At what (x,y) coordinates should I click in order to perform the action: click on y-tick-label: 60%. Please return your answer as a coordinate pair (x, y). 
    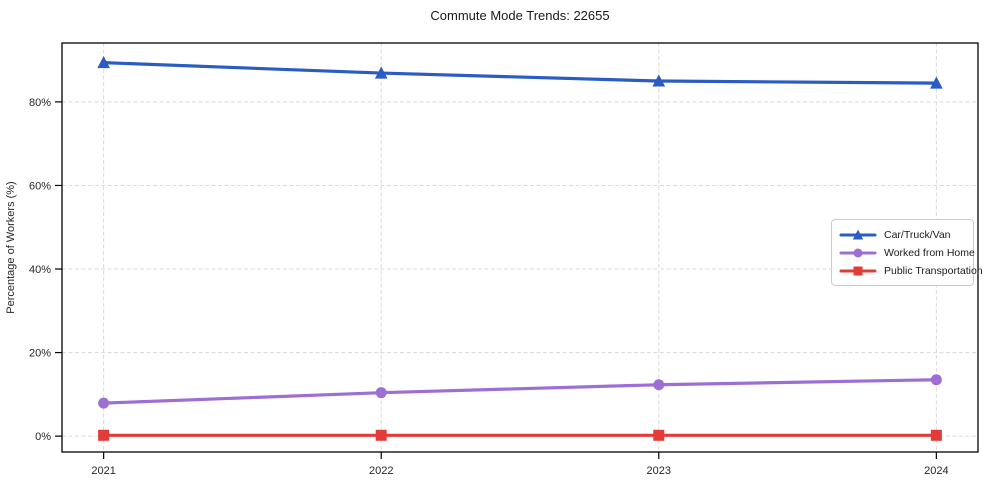
    Looking at the image, I should click on (40, 186).